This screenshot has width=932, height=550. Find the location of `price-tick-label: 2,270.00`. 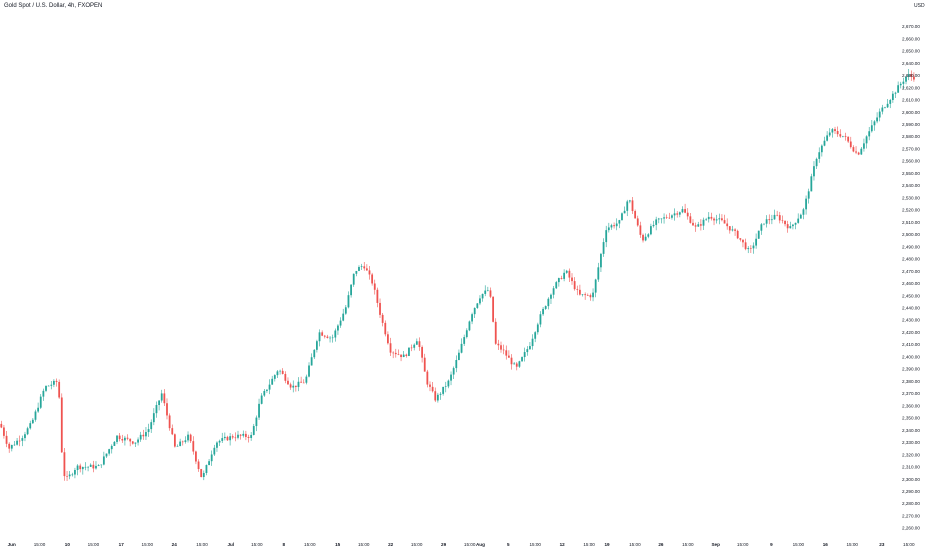

price-tick-label: 2,270.00 is located at coordinates (911, 515).